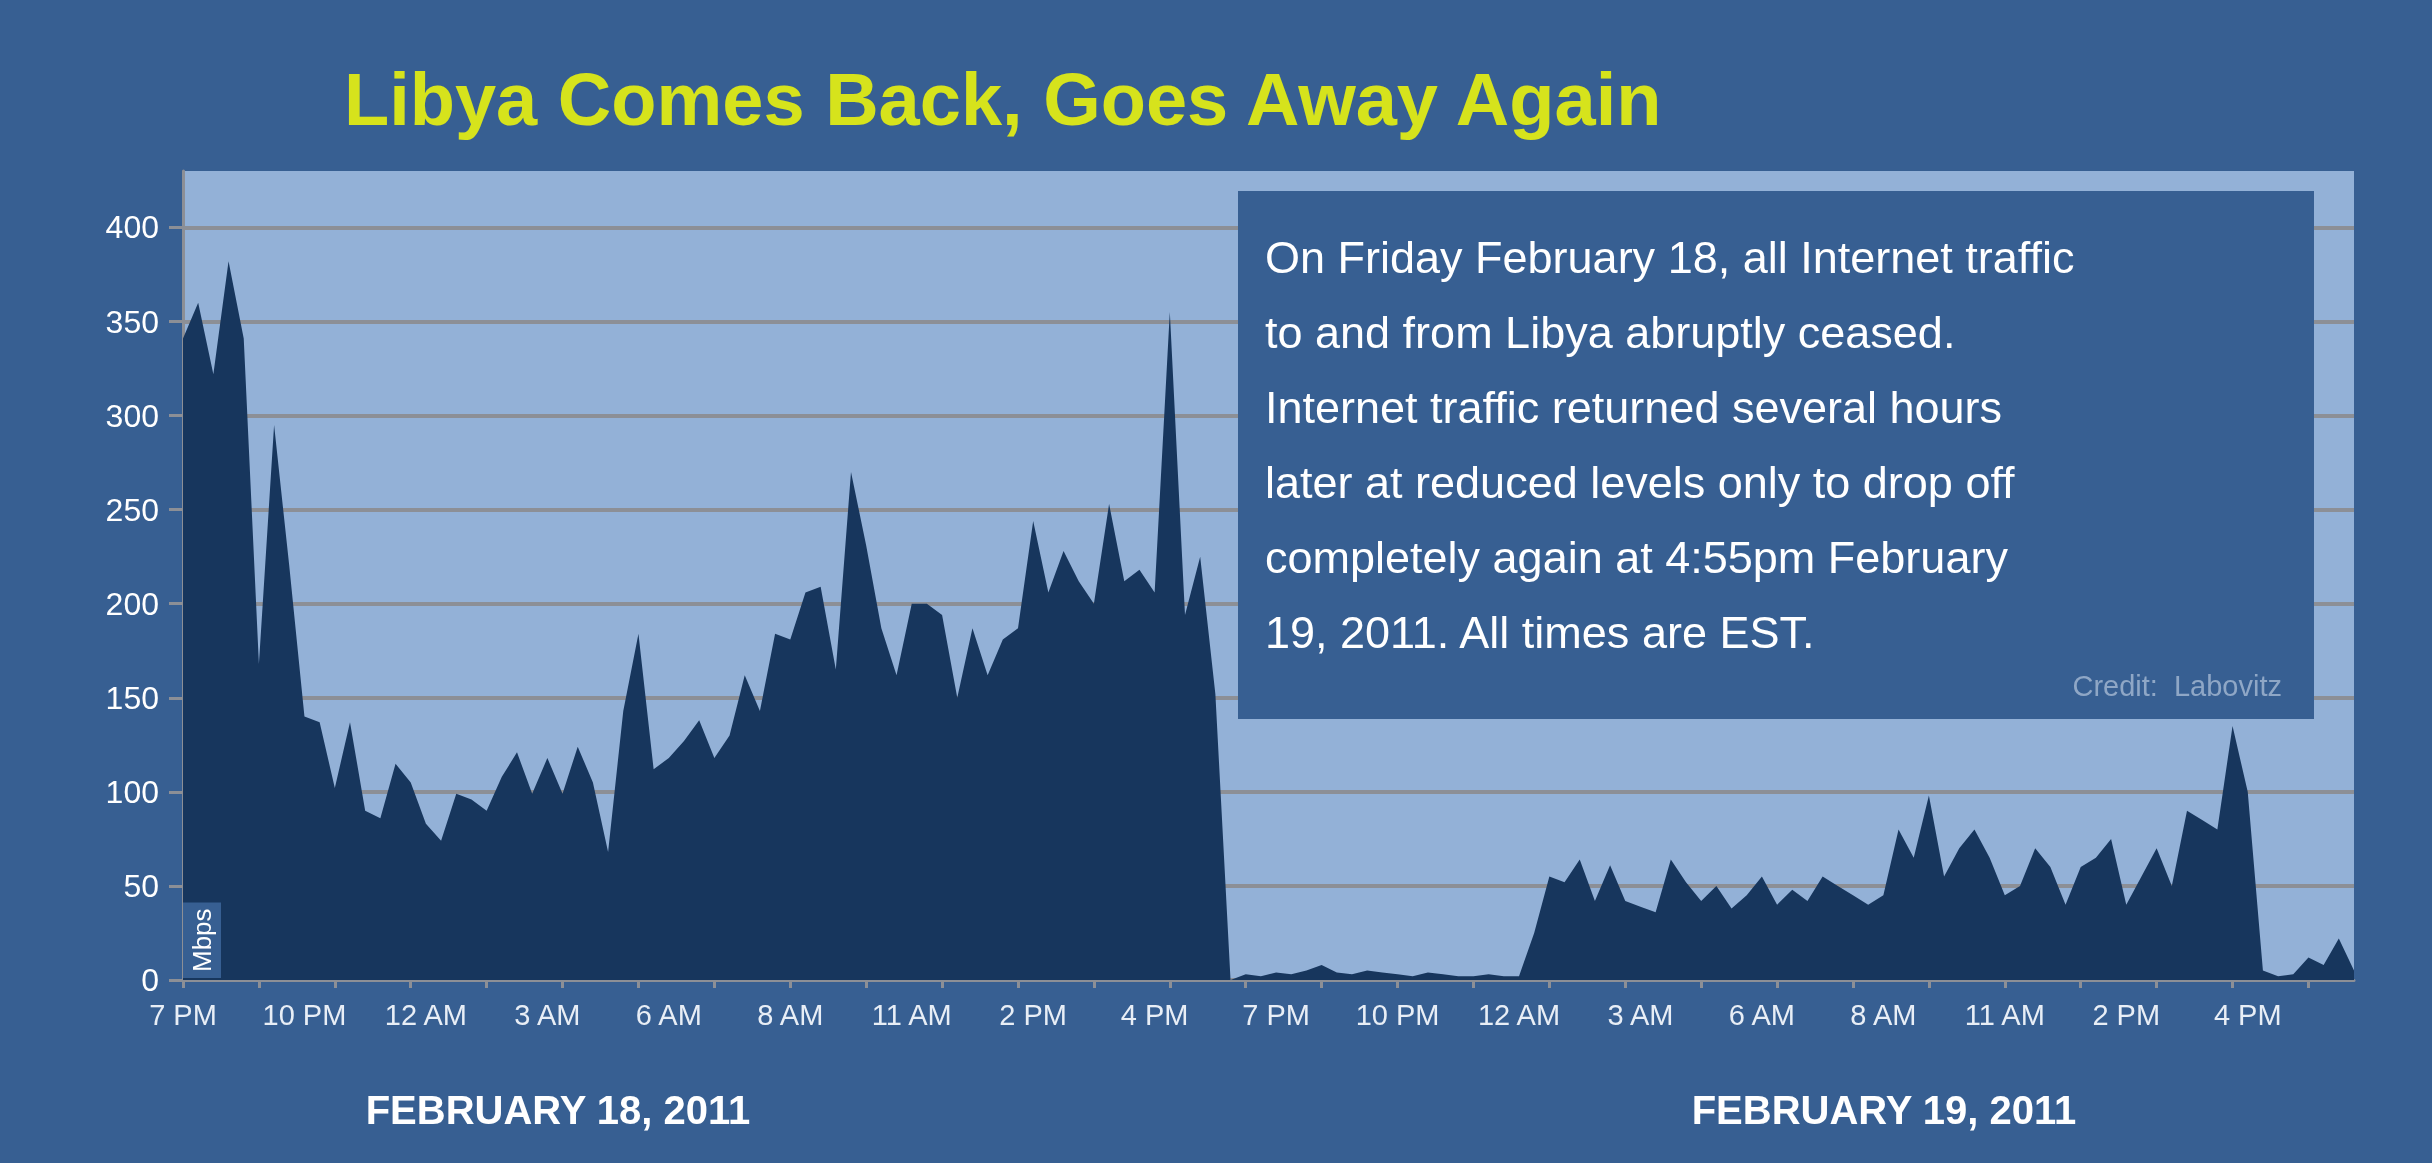  What do you see at coordinates (558, 1110) in the screenshot?
I see `text: FEBRUARY 18, 2011` at bounding box center [558, 1110].